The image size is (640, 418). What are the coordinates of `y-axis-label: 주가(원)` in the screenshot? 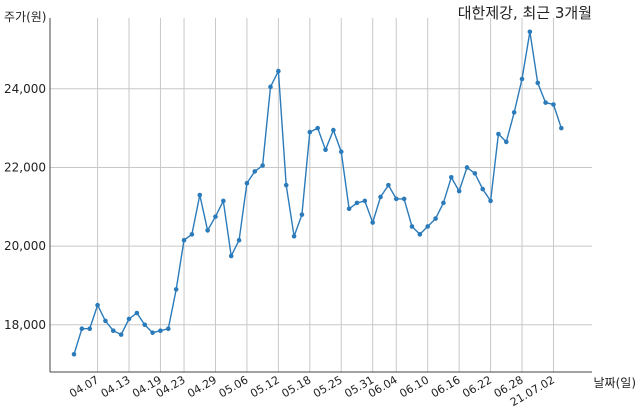 It's located at (25, 17).